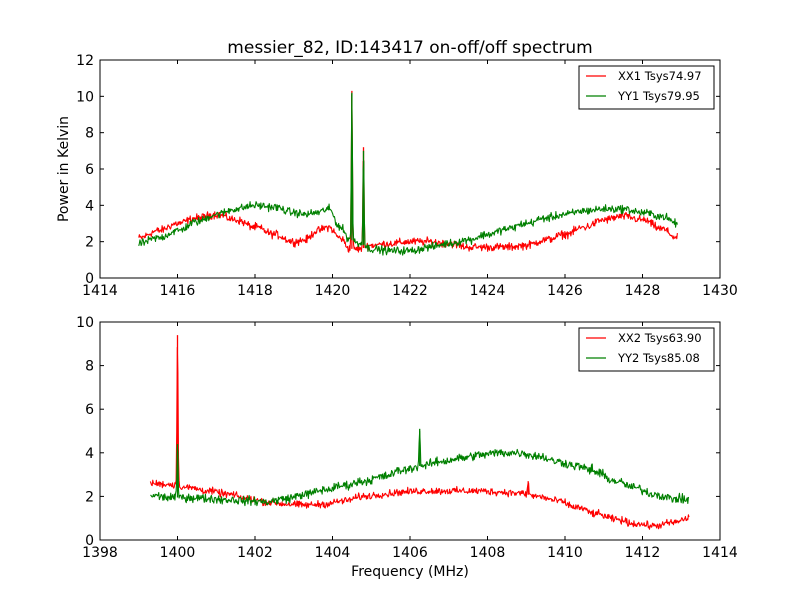 The height and width of the screenshot is (600, 800). What do you see at coordinates (333, 553) in the screenshot?
I see `x-tick-label: 1404` at bounding box center [333, 553].